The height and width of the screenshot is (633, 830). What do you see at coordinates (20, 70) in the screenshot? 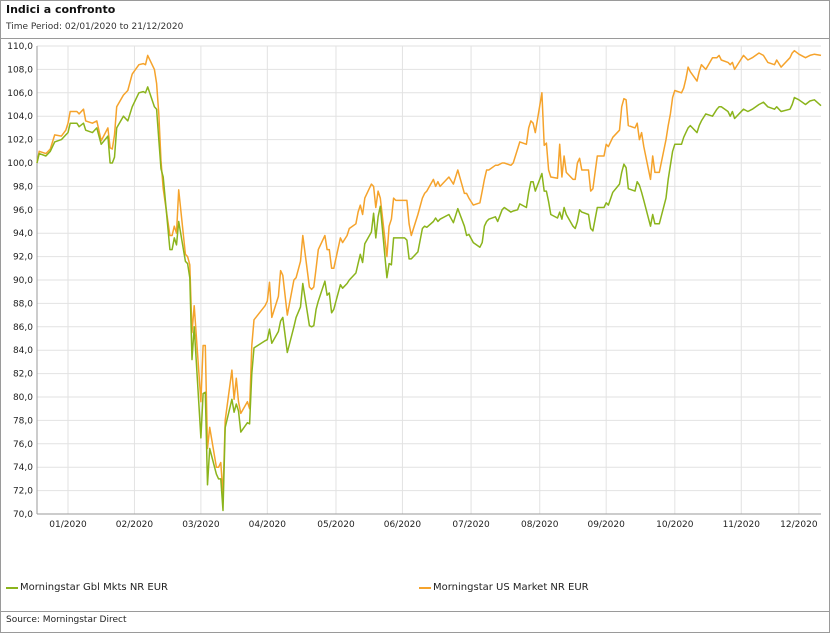
I see `y-tick-label: 108,0` at bounding box center [20, 70].